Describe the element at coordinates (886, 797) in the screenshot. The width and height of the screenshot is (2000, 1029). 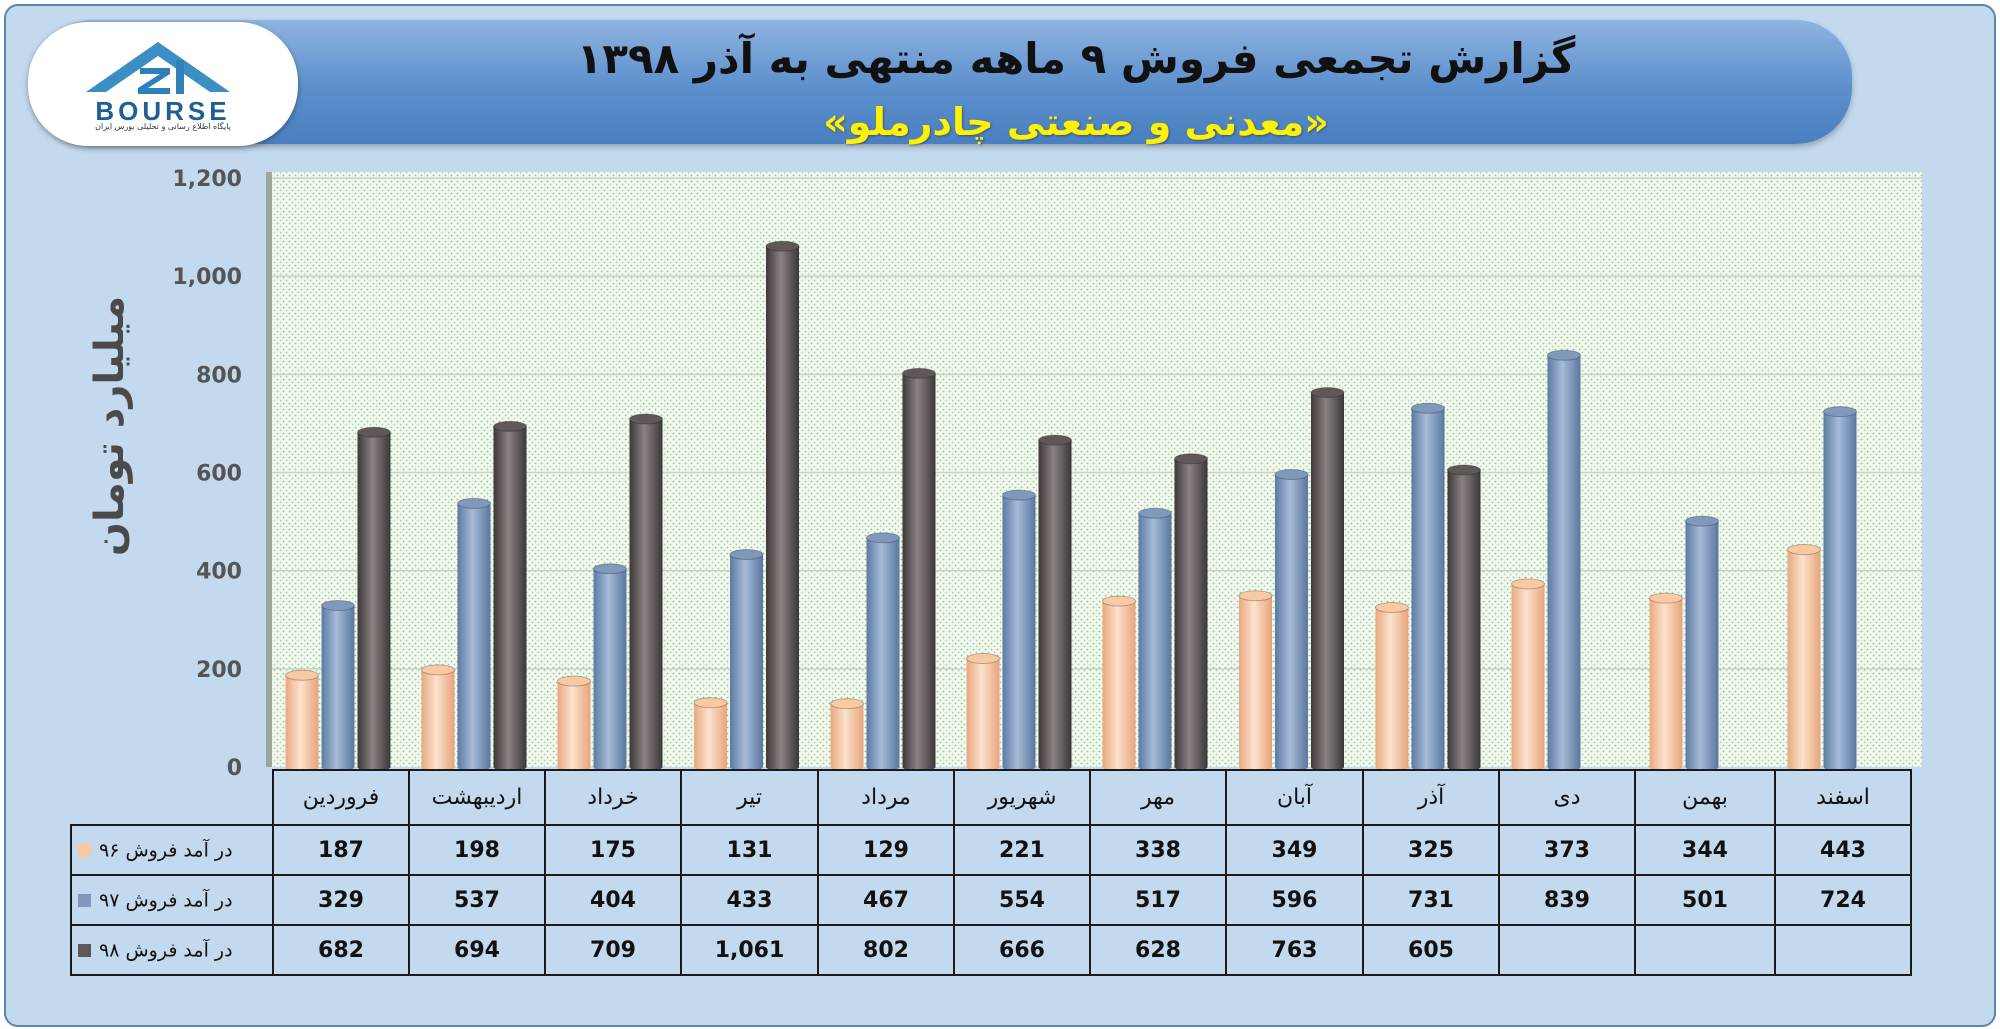
I see `category-label: مرداد` at that location.